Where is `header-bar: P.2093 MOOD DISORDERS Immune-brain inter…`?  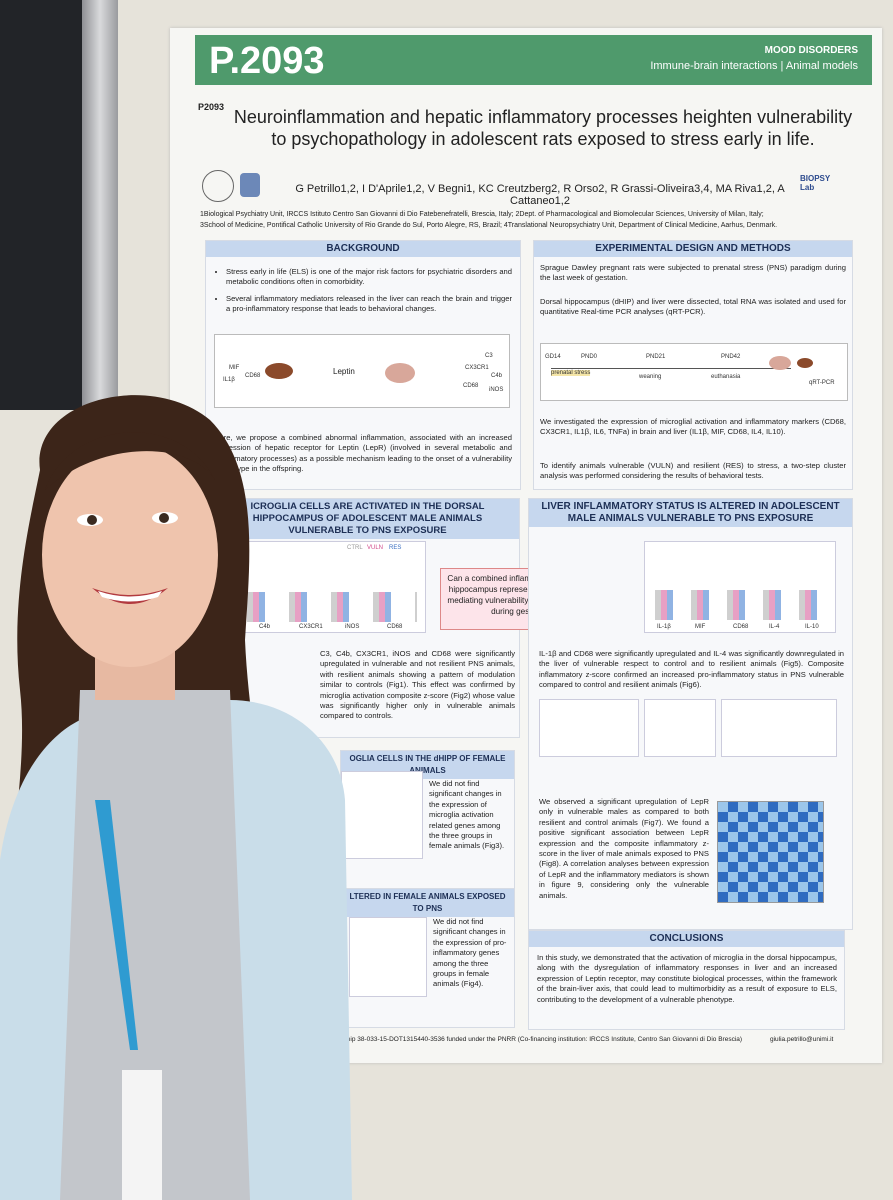 header-bar: P.2093 MOOD DISORDERS Immune-brain inter… is located at coordinates (533, 60).